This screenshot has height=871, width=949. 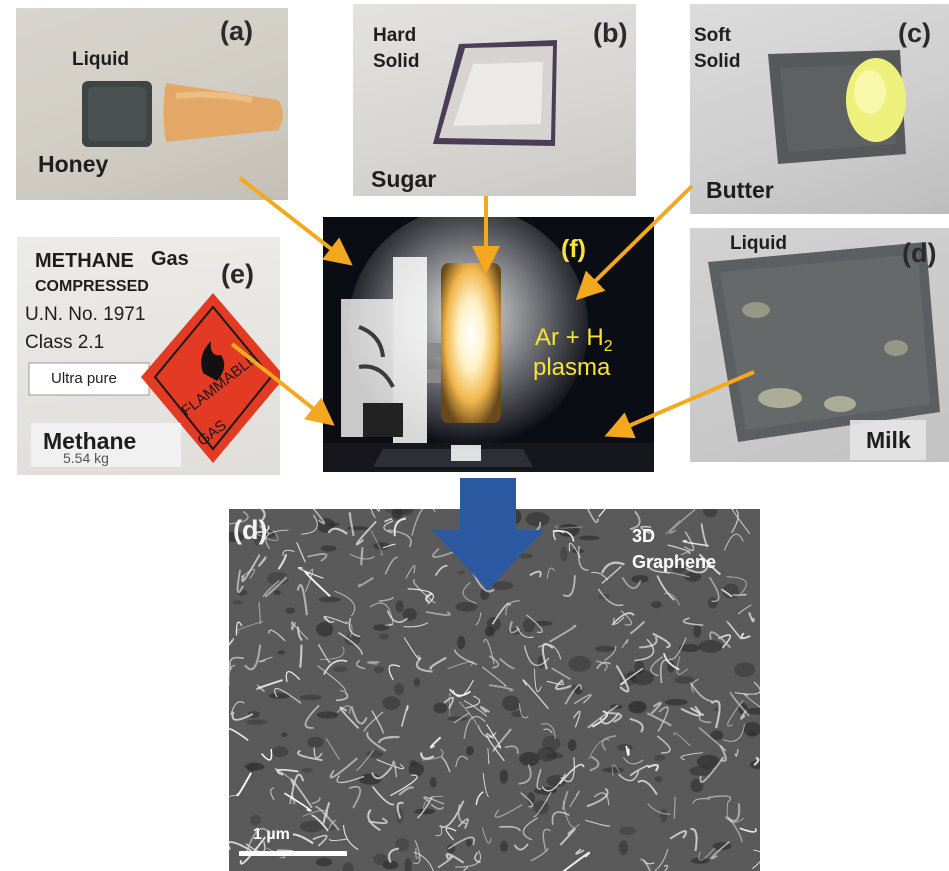 I want to click on panel-milk: (d) Liquid Milk, so click(x=819, y=345).